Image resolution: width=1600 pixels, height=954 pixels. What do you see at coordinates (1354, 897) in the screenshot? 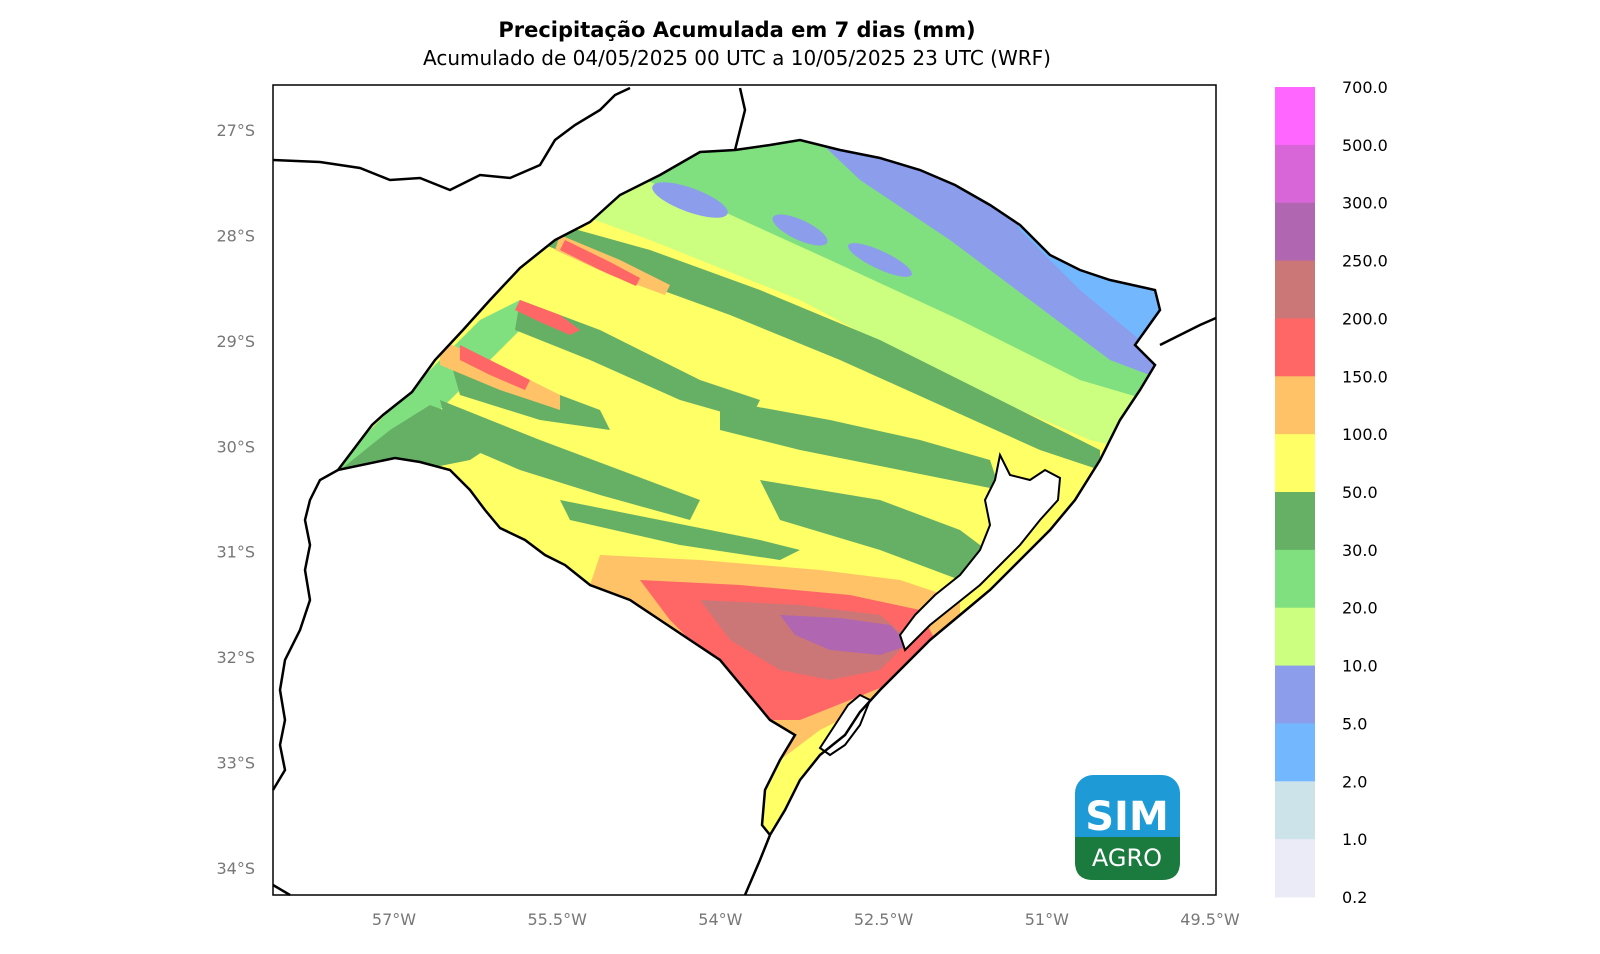
I see `colorbar-label: 0.2` at bounding box center [1354, 897].